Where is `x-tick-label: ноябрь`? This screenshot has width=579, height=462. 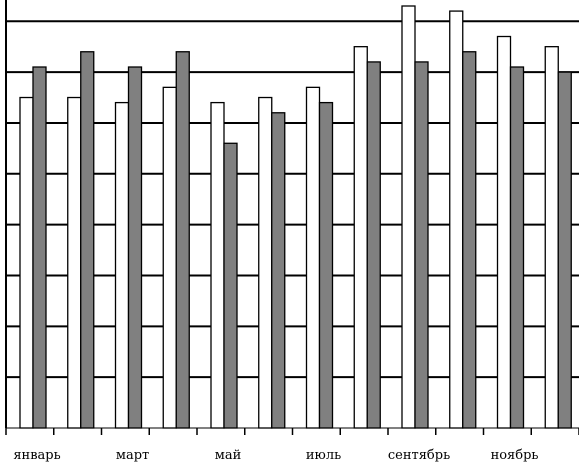
x-tick-label: ноябрь is located at coordinates (515, 455).